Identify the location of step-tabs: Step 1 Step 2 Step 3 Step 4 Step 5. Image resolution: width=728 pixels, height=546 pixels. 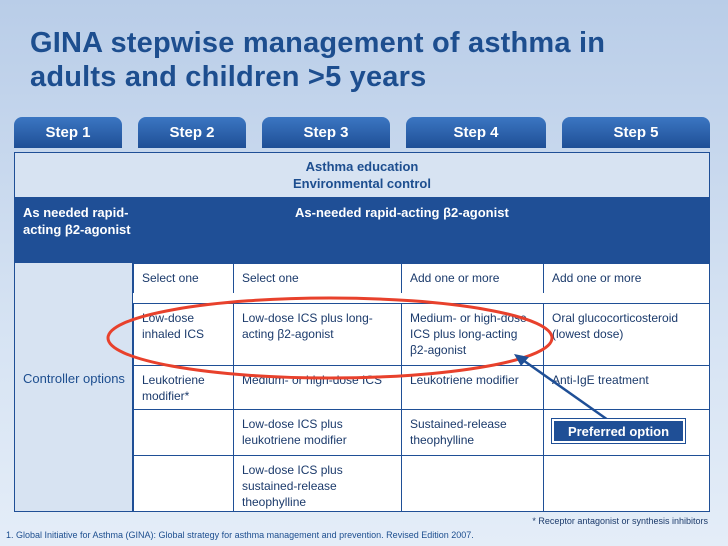
(362, 132).